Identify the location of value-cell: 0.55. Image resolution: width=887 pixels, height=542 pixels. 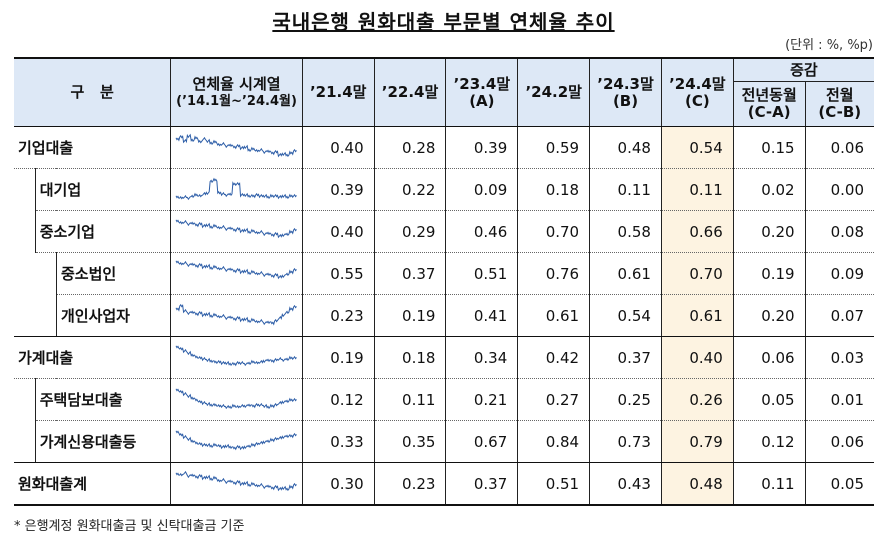
(338, 273).